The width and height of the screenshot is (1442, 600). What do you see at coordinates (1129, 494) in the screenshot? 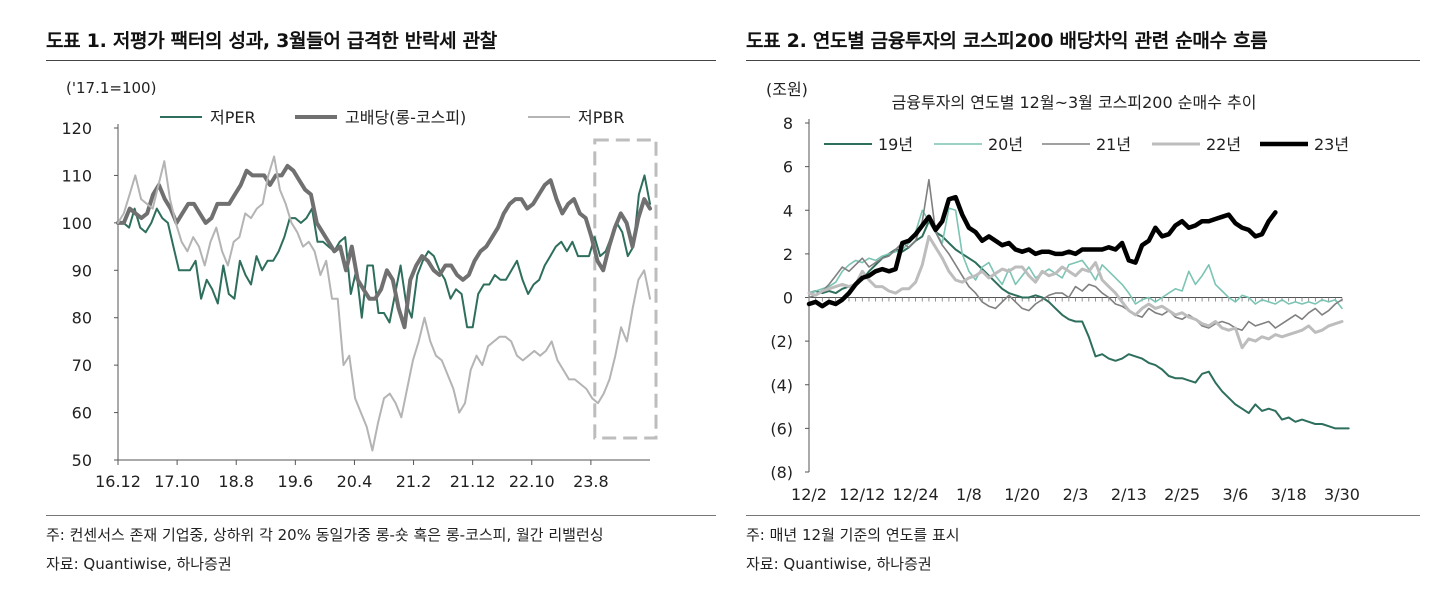
I see `right-x-tick-label: 2/13` at bounding box center [1129, 494].